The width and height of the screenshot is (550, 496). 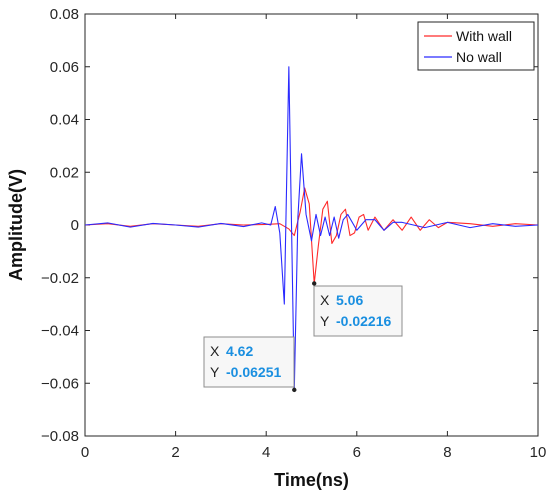 I want to click on datatip-y-value: -0.06251, so click(x=253, y=372).